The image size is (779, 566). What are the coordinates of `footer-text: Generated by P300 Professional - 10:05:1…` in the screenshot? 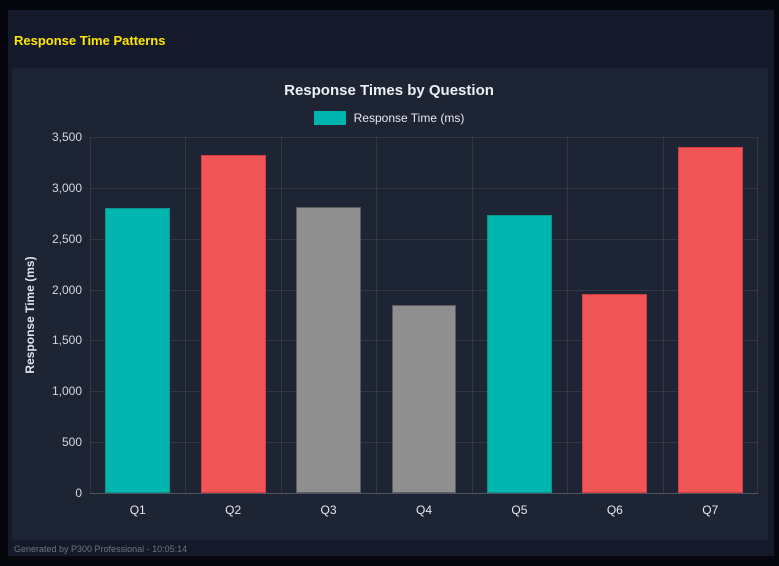 It's located at (101, 549).